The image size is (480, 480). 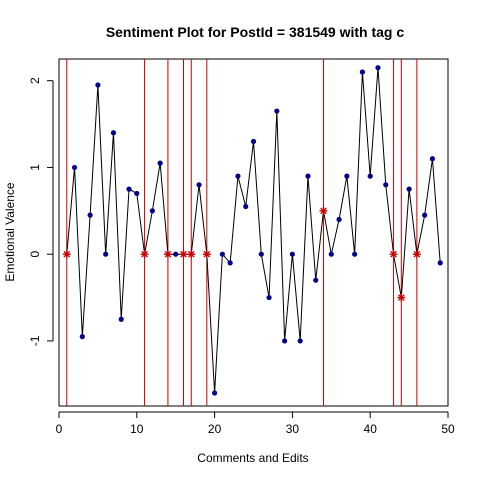 I want to click on y-axis: -1 0 1 2, so click(x=41, y=211).